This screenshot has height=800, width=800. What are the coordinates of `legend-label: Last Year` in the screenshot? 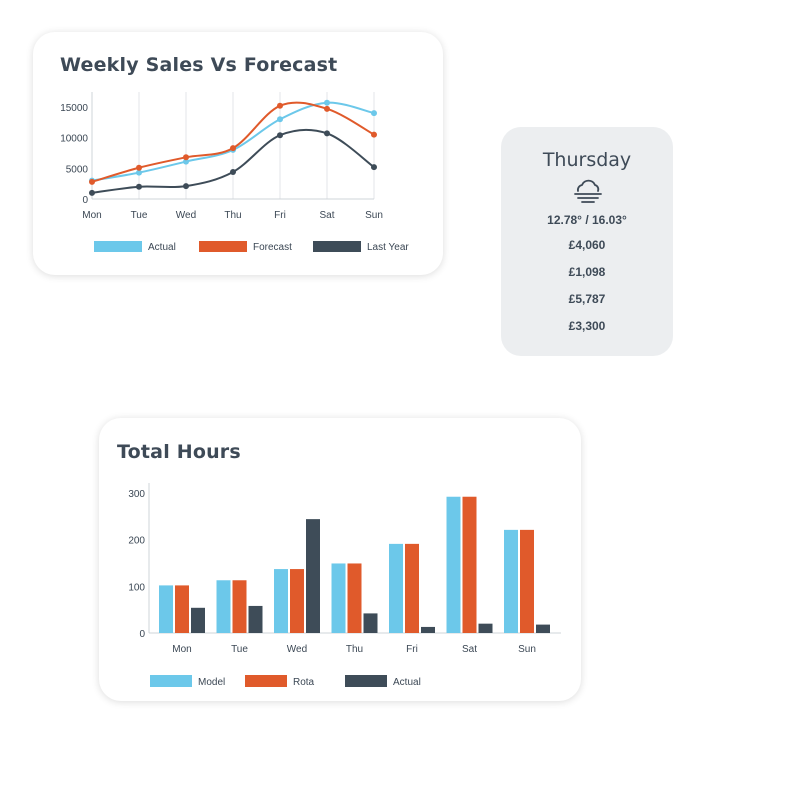 It's located at (388, 247).